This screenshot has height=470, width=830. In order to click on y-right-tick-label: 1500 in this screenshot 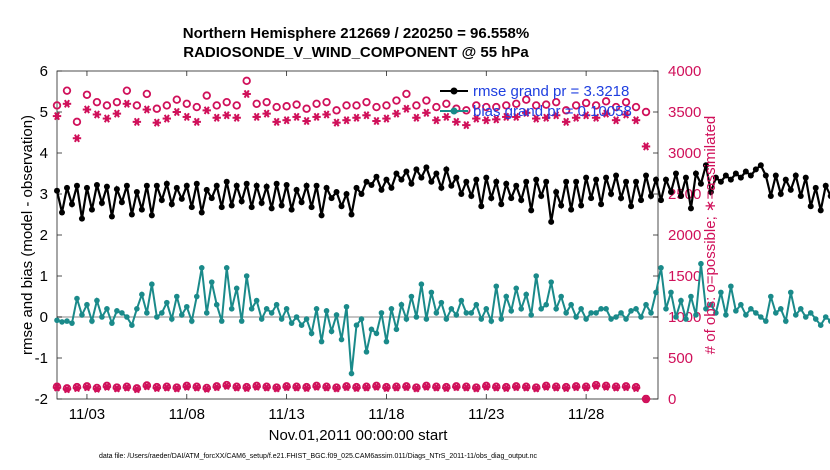, I will do `click(684, 276)`.